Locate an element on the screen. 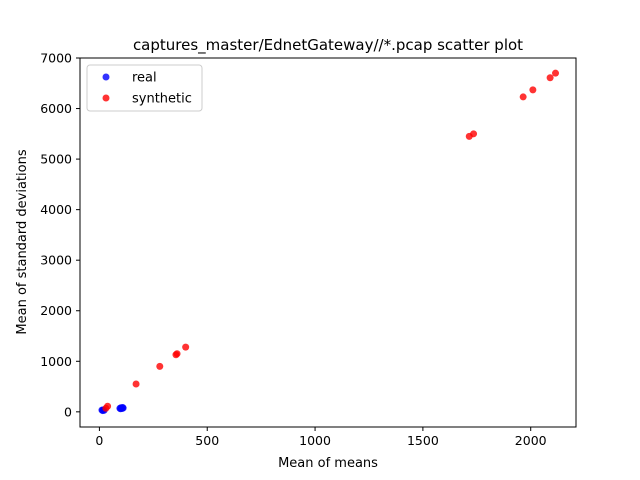 The height and width of the screenshot is (480, 640). y-tick-label: 0 is located at coordinates (68, 411).